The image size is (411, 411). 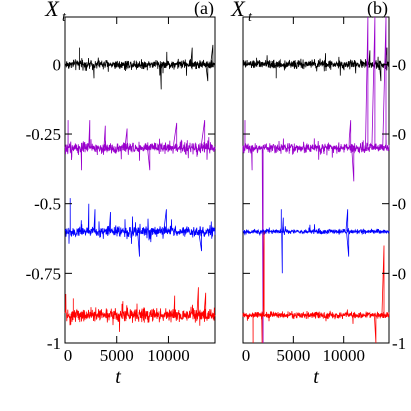 What do you see at coordinates (57, 64) in the screenshot?
I see `y-tick-label-a-0: 0` at bounding box center [57, 64].